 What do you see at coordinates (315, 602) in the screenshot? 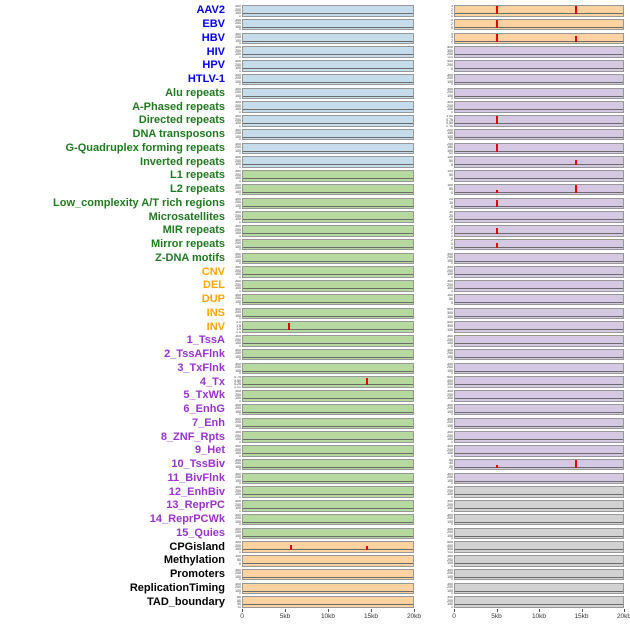
I see `track-row: TAD_boundary8060402003002001000` at bounding box center [315, 602].